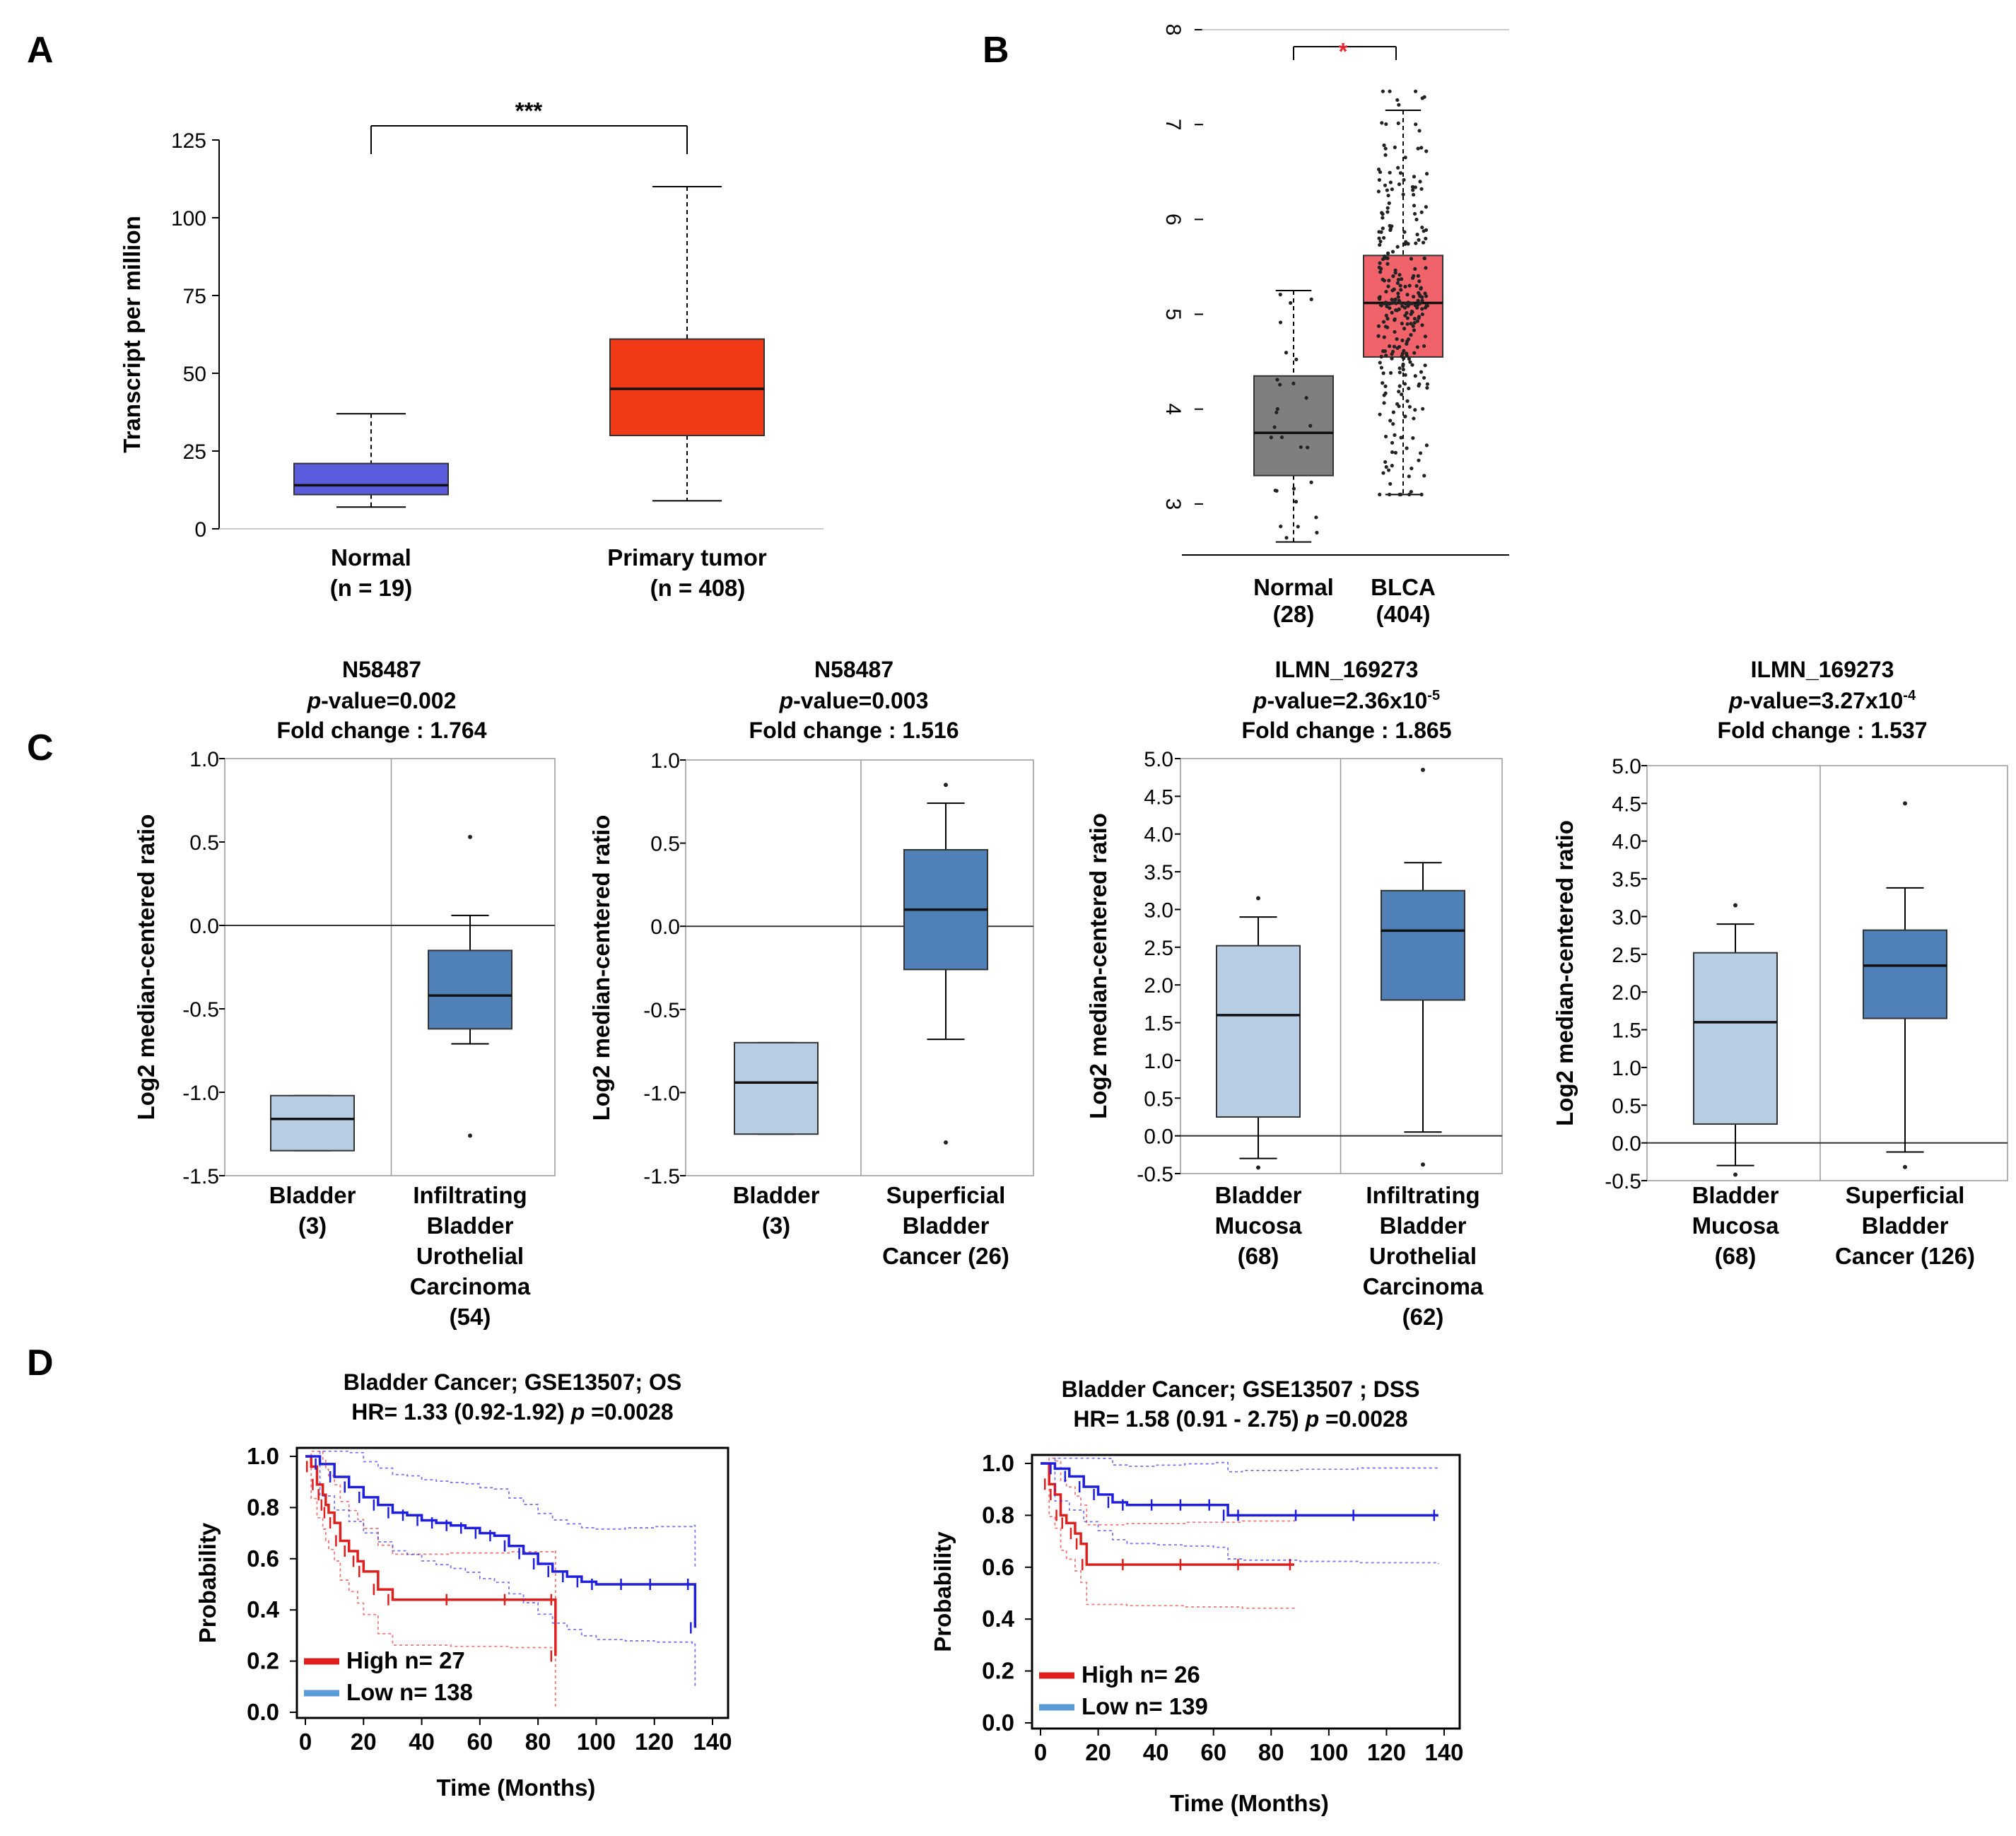 Image resolution: width=2016 pixels, height=1836 pixels. What do you see at coordinates (1158, 872) in the screenshot?
I see `panel-c3-ytick-label: 3.5` at bounding box center [1158, 872].